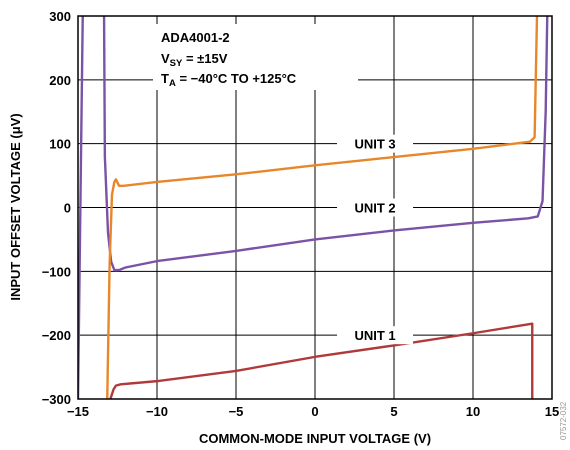 Image resolution: width=570 pixels, height=450 pixels. I want to click on x-tick-label: 10, so click(473, 411).